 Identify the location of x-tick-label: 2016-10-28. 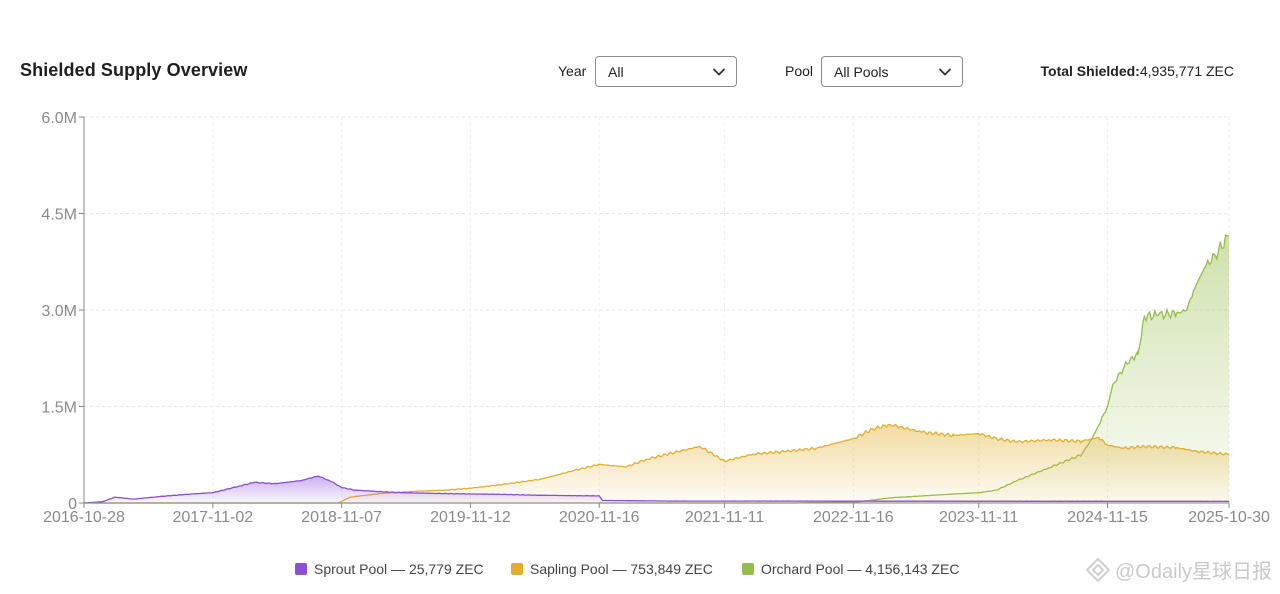
(84, 517).